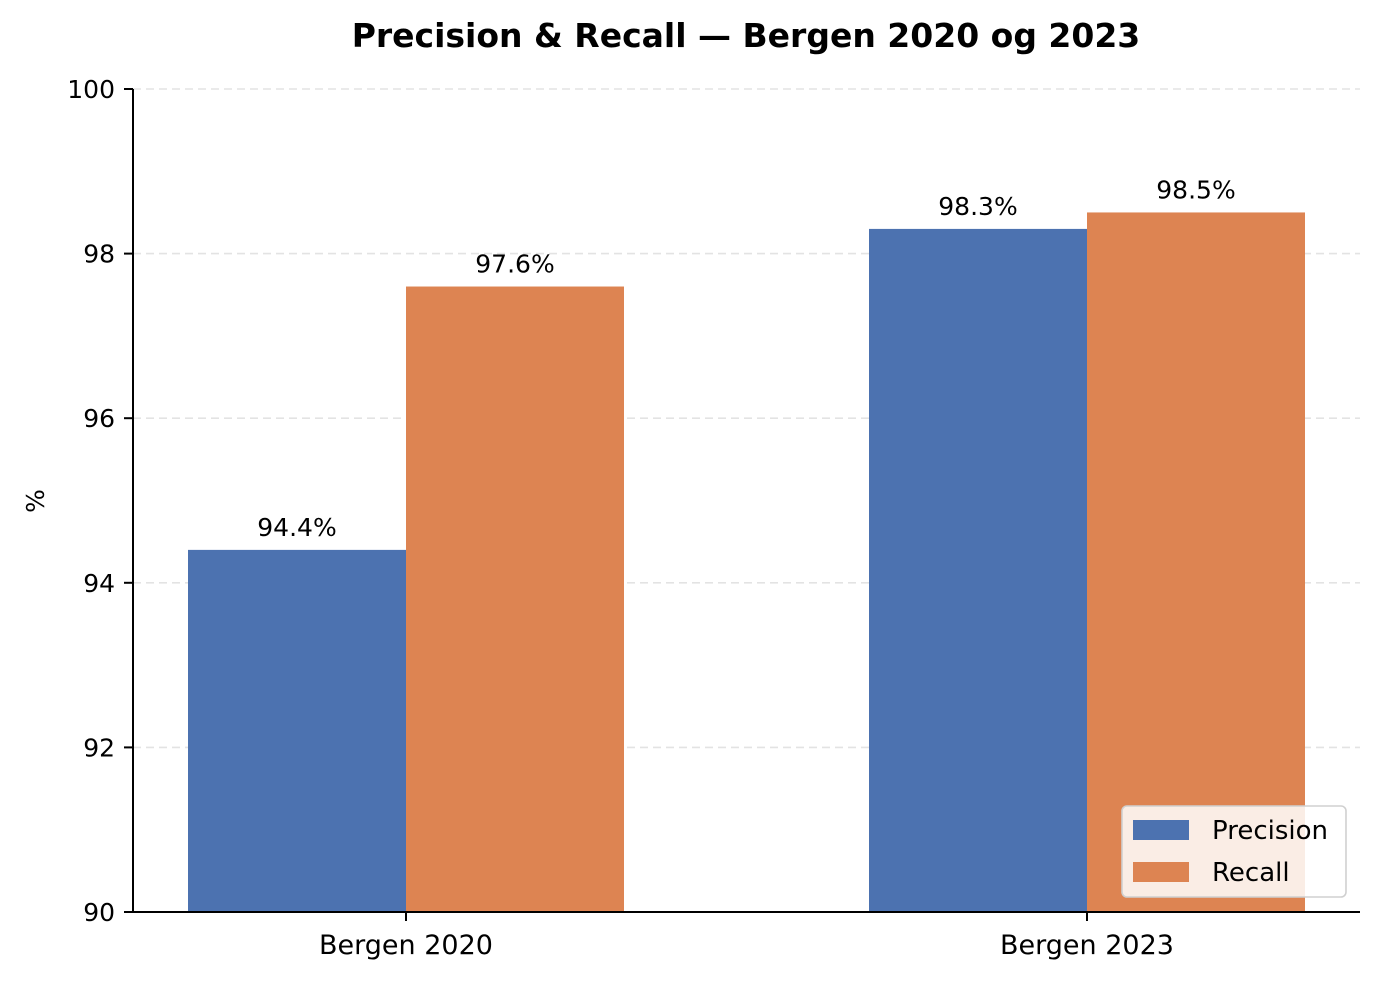  What do you see at coordinates (1195, 189) in the screenshot?
I see `data-label: 98.5%` at bounding box center [1195, 189].